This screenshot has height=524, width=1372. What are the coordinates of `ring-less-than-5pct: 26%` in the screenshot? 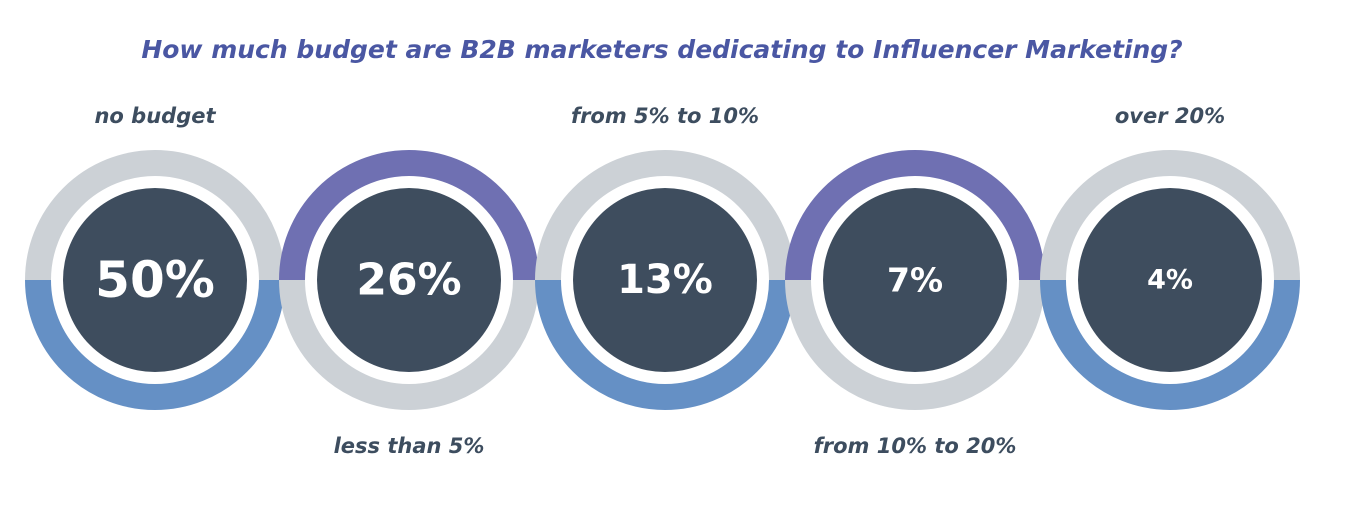 It's located at (409, 280).